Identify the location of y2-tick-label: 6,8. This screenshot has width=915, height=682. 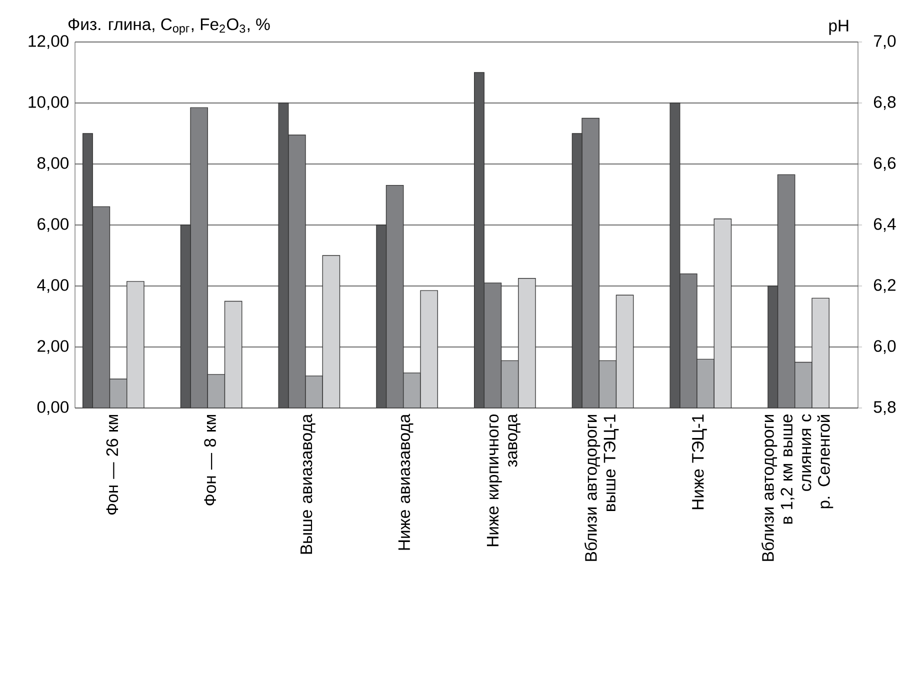
(885, 103).